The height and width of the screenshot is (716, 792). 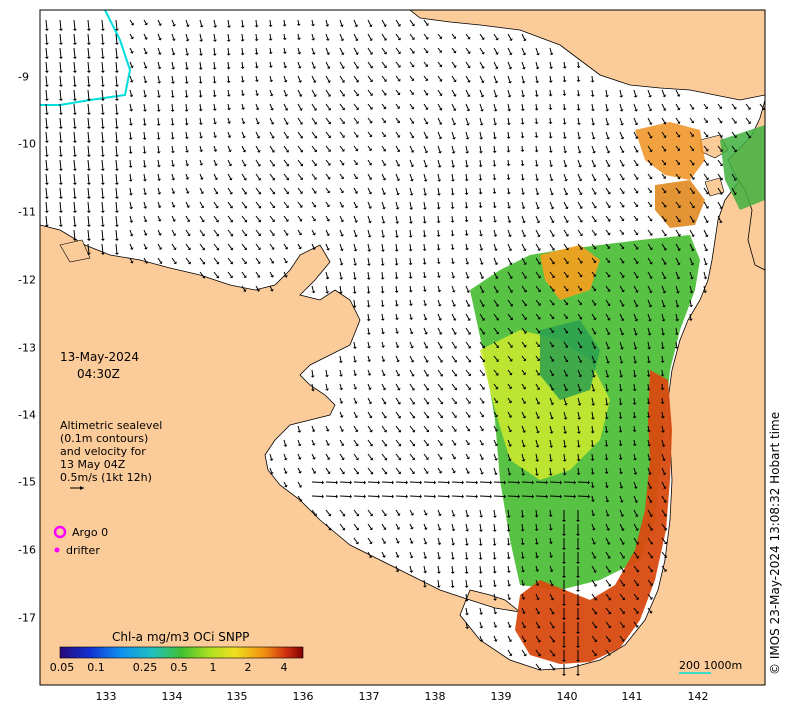 I want to click on chlorophyll-orange-upper, so click(x=670, y=151).